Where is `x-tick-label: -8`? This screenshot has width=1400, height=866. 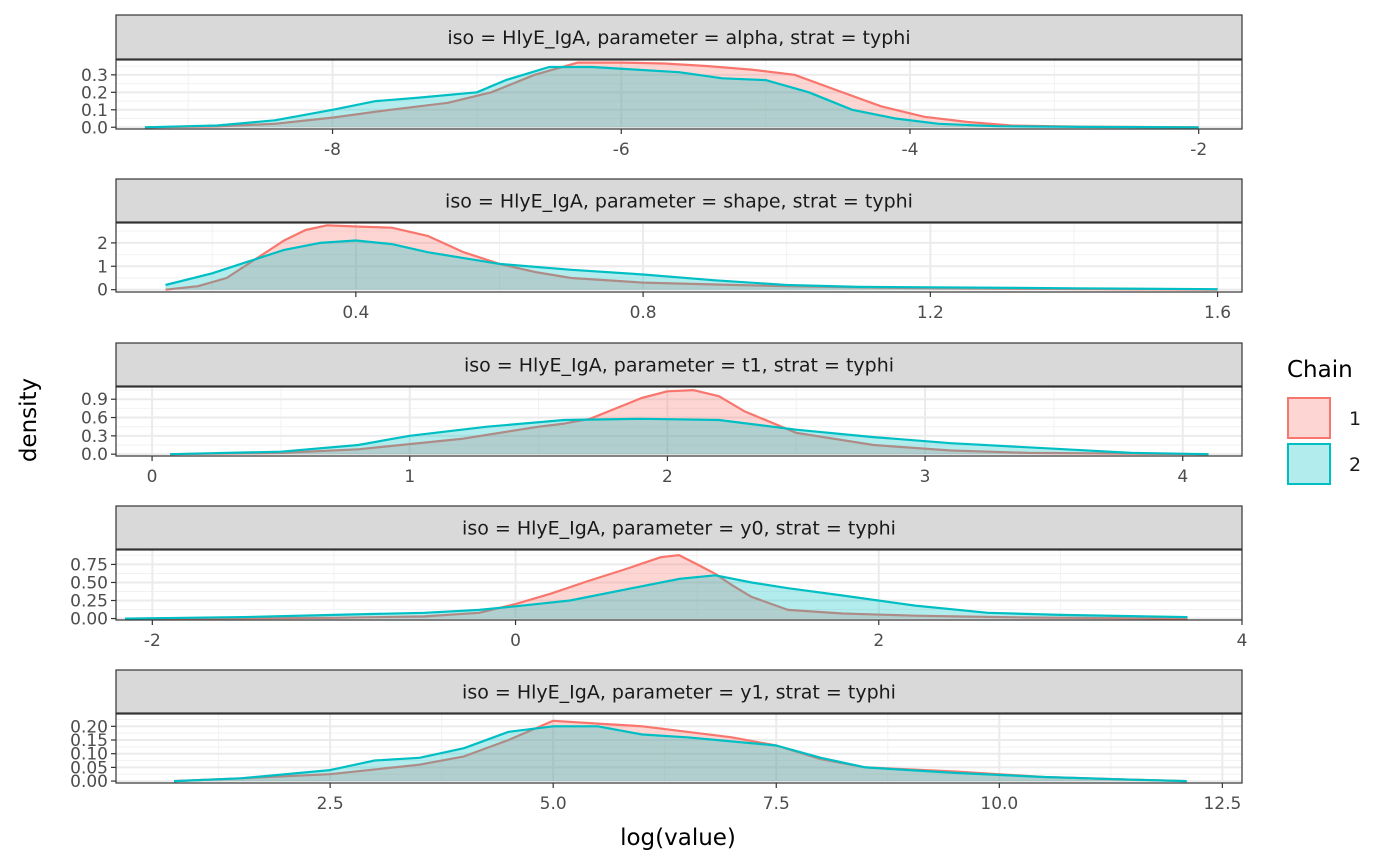 x-tick-label: -8 is located at coordinates (332, 150).